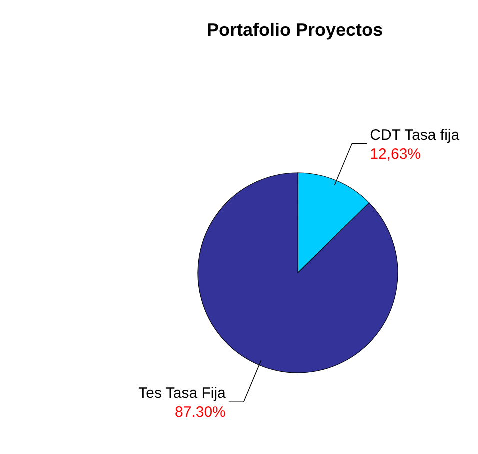  I want to click on slice-label: Tes Tasa Fija, so click(182, 393).